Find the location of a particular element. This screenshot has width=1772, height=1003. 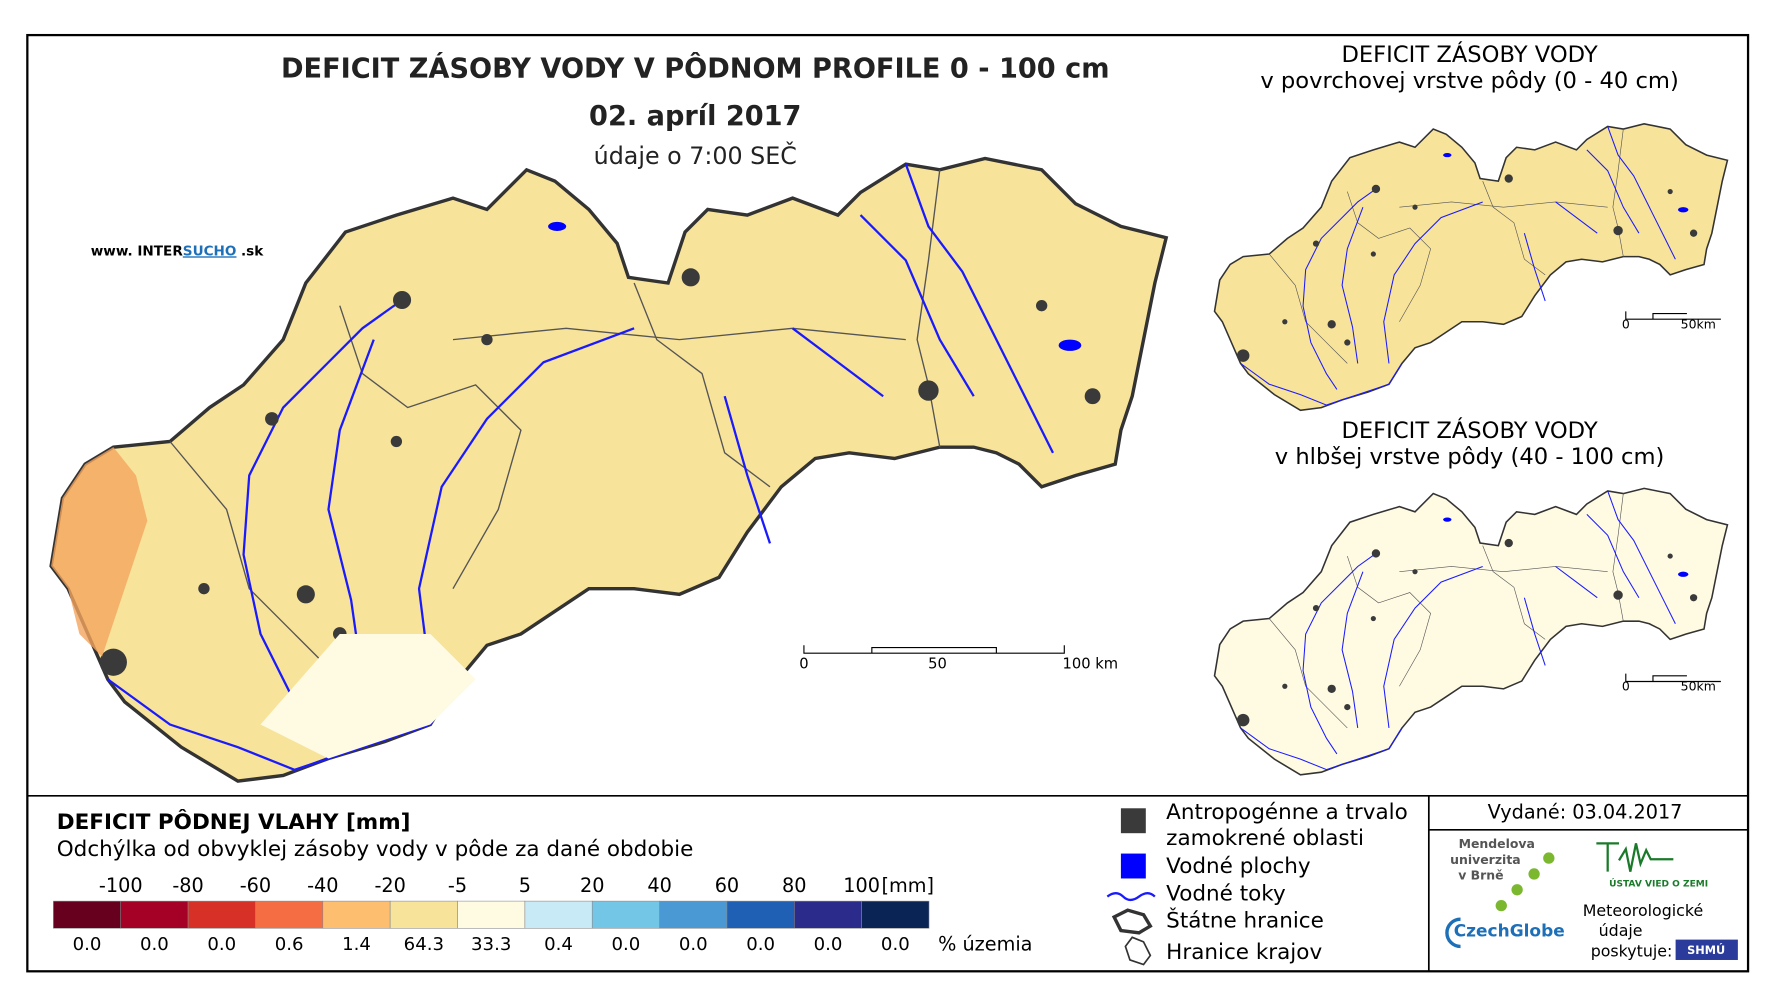

scale-label: 100 km is located at coordinates (1091, 664).